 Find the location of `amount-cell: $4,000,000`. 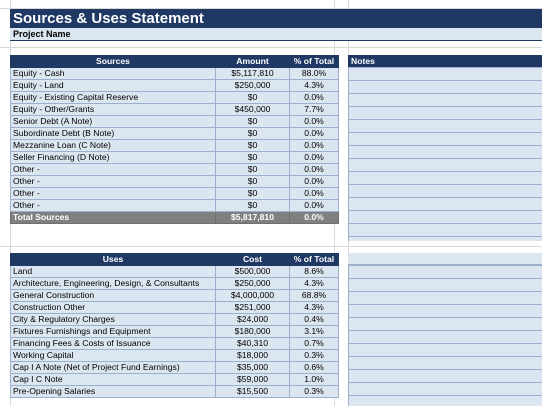

amount-cell: $4,000,000 is located at coordinates (252, 295).